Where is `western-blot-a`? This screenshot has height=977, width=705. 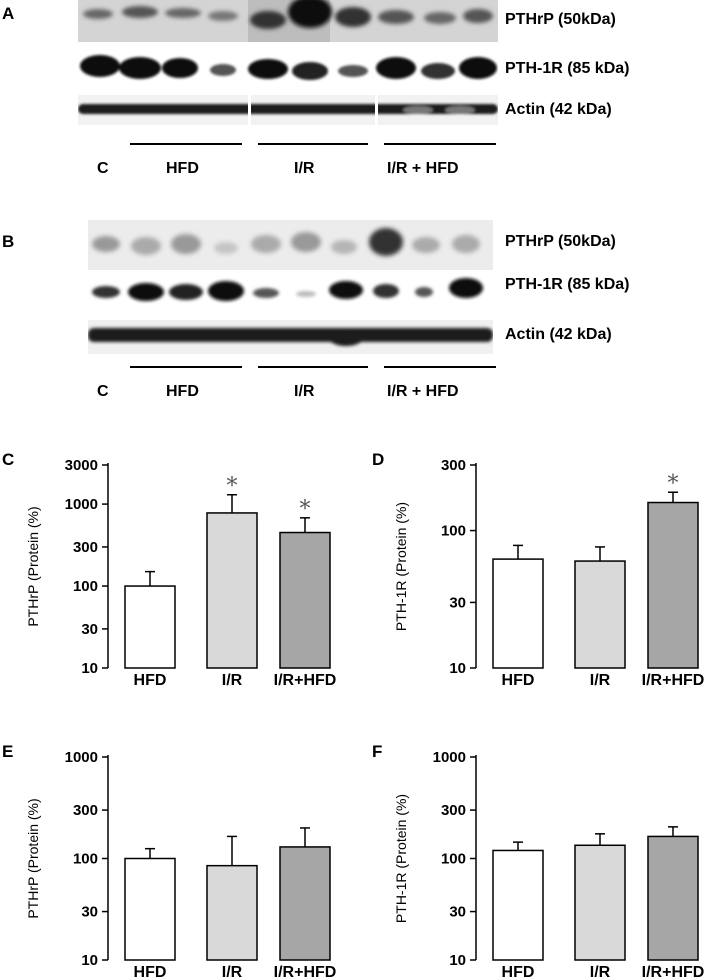 western-blot-a is located at coordinates (288, 65).